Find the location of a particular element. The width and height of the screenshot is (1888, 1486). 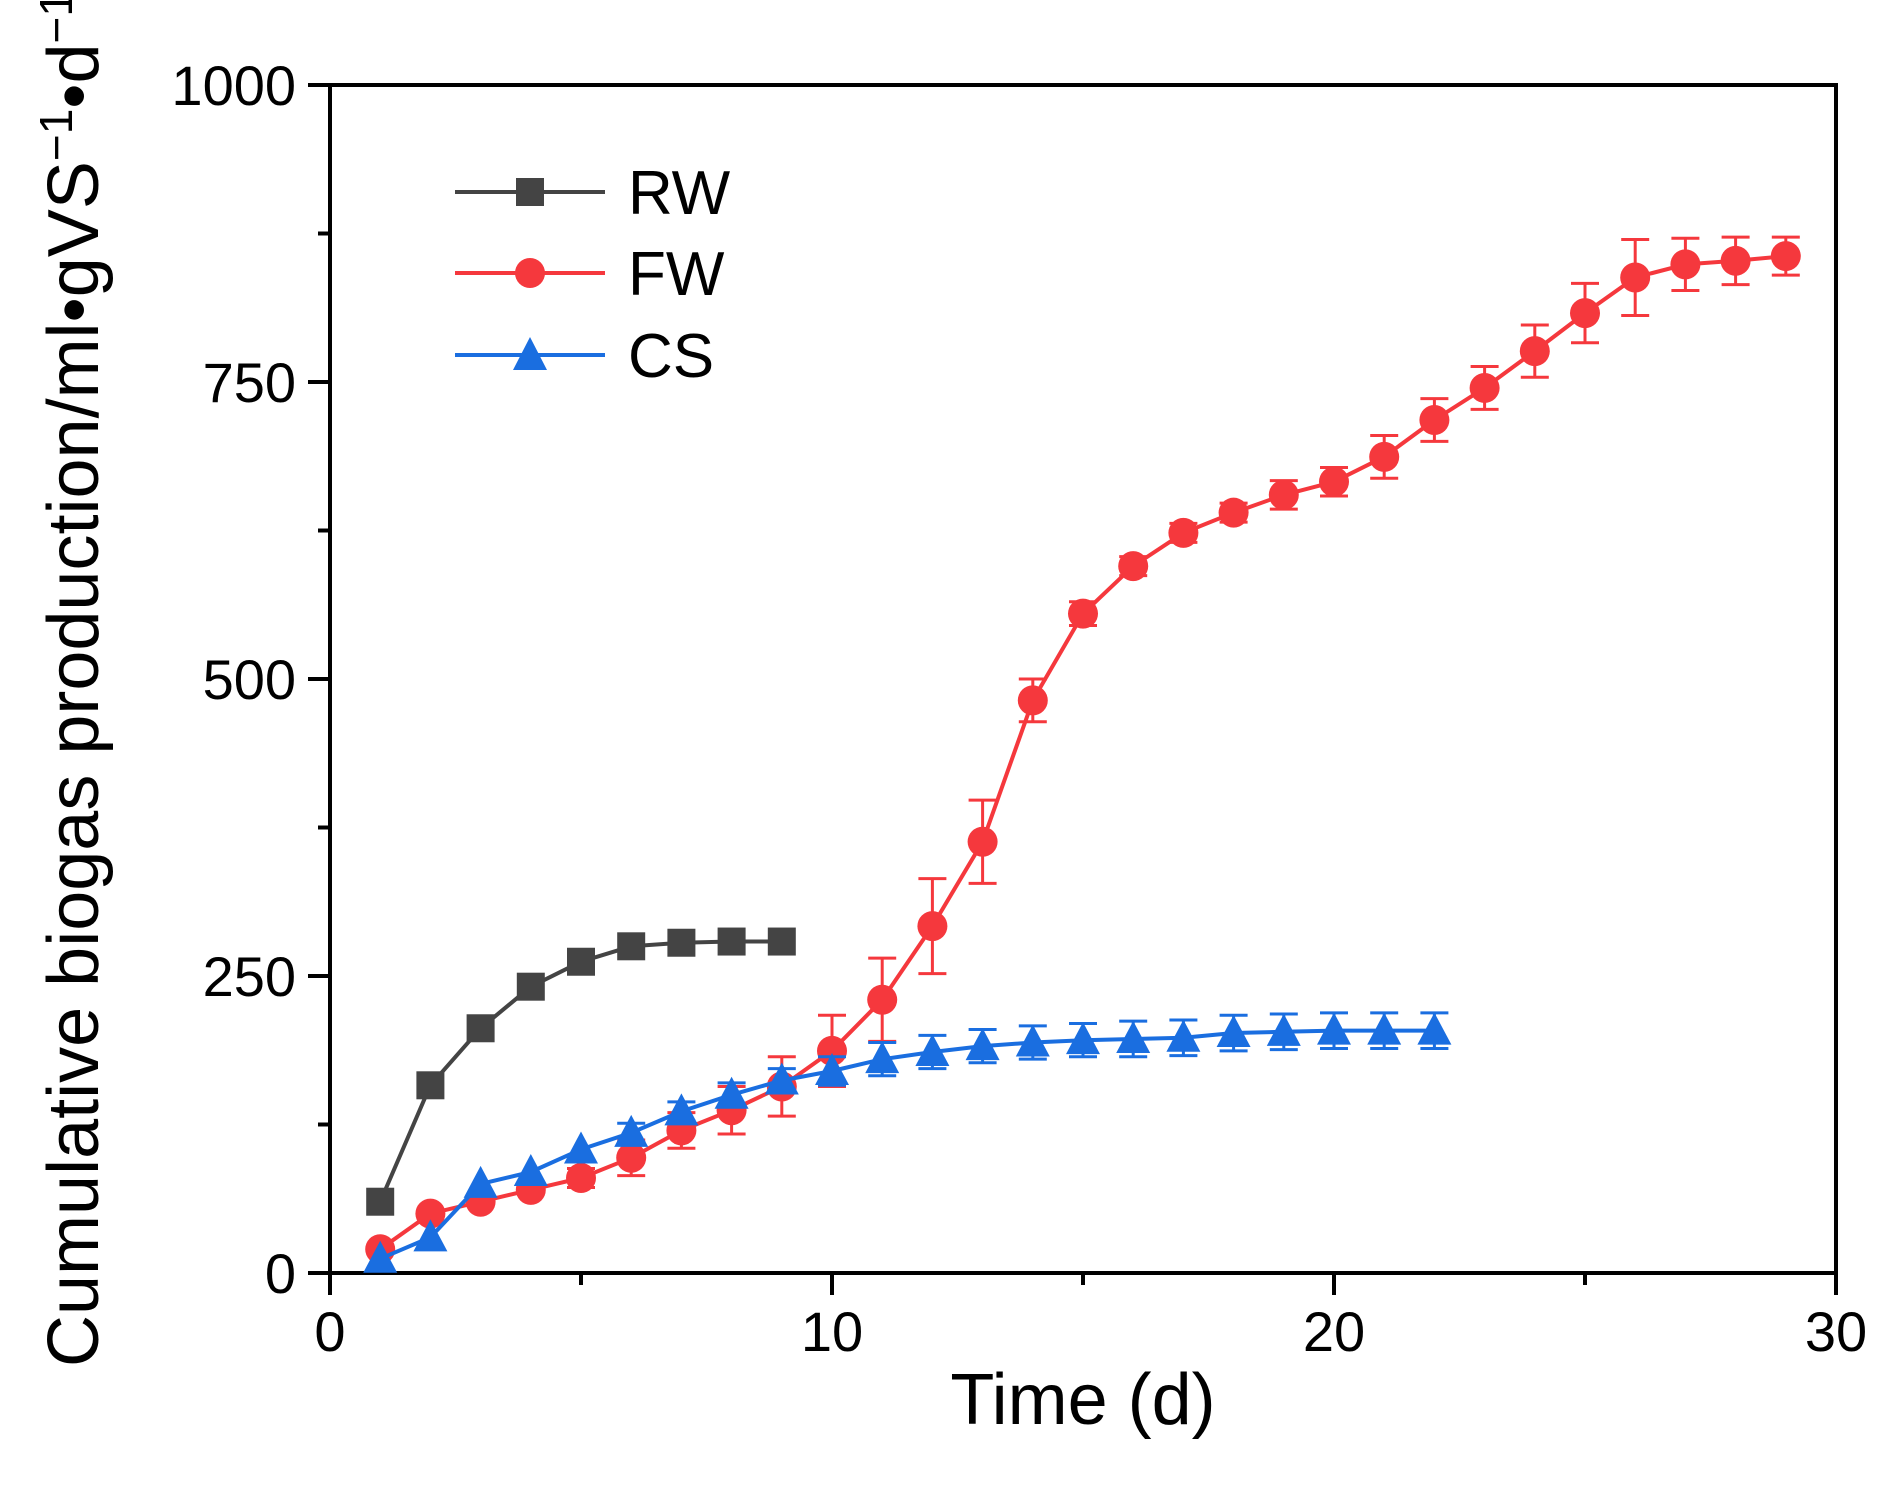

y-tick-label: 750 is located at coordinates (249, 382).